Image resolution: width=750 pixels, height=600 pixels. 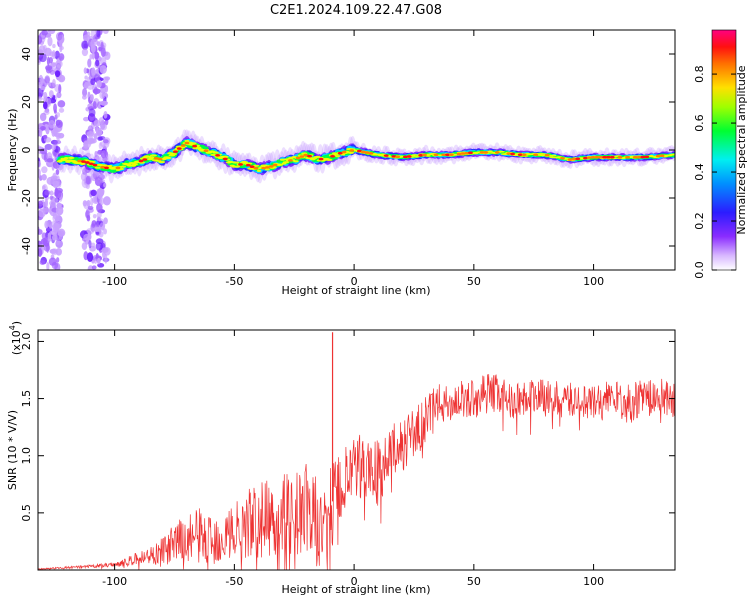 I want to click on spectrogram-ytick-label: -40, so click(x=26, y=246).